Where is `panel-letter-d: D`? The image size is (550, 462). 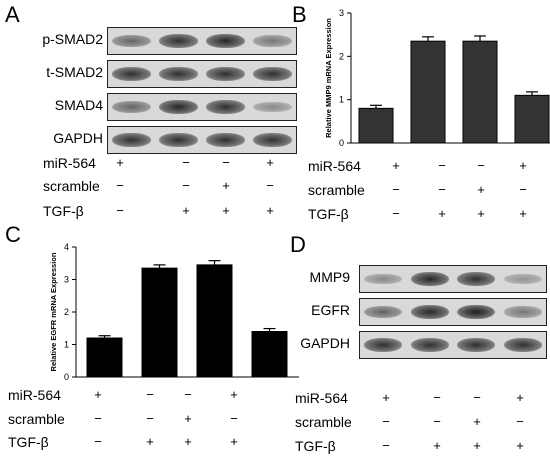 panel-letter-d: D is located at coordinates (298, 244).